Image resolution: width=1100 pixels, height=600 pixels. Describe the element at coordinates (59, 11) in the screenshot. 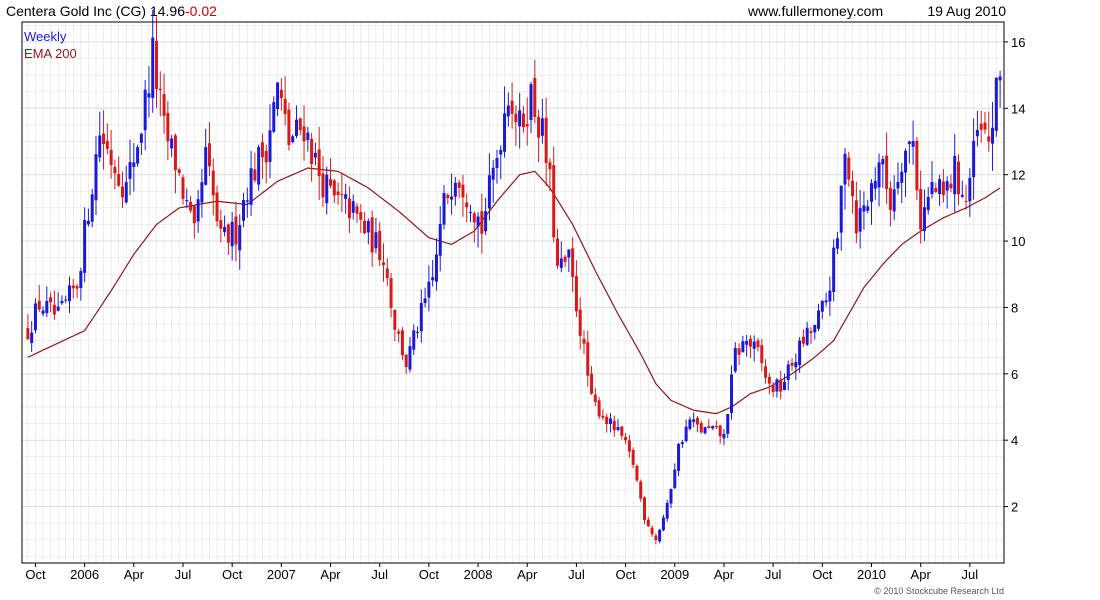

I see `company-name: Centera Gold Inc` at that location.